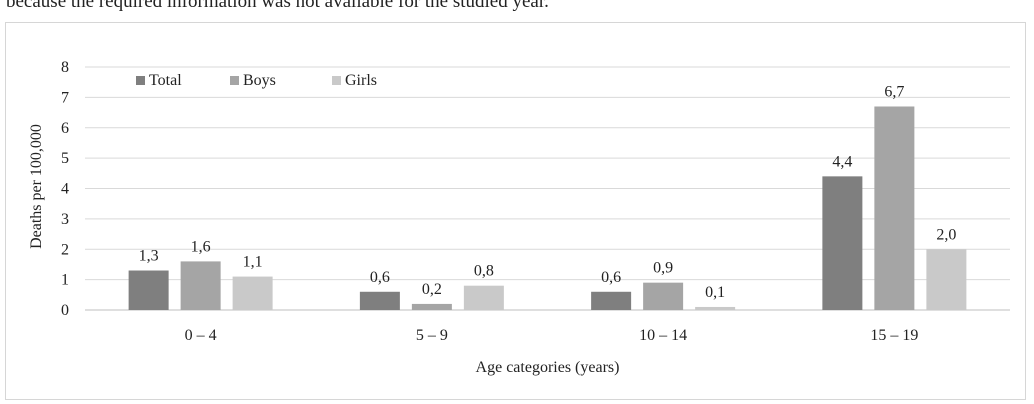 The width and height of the screenshot is (1034, 404). What do you see at coordinates (946, 234) in the screenshot?
I see `data-label: 2,0` at bounding box center [946, 234].